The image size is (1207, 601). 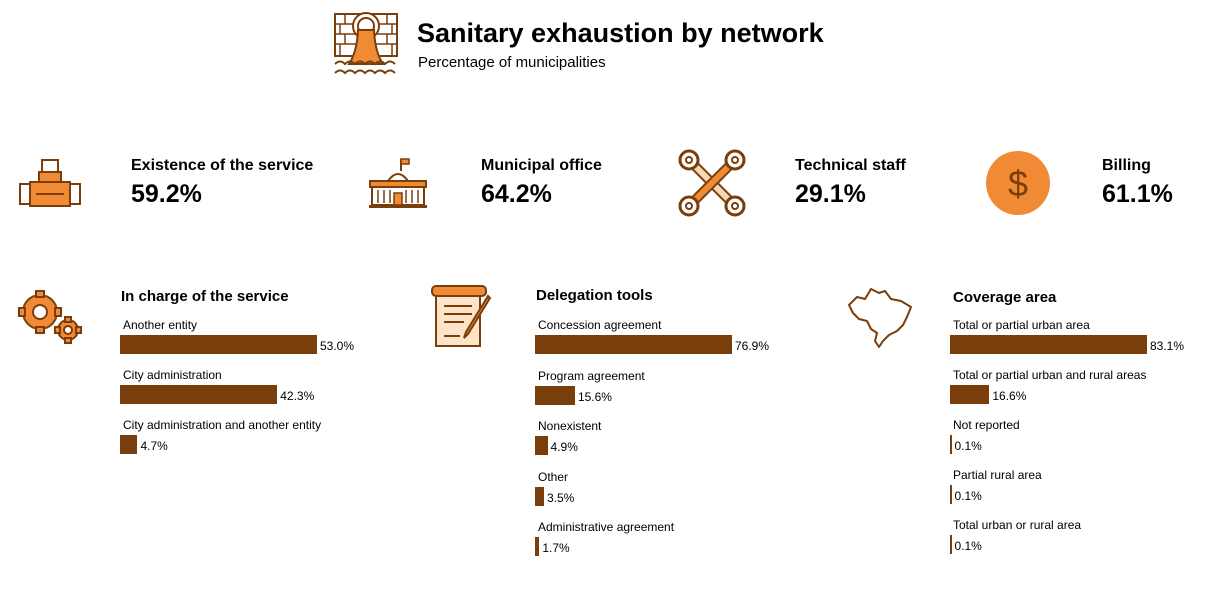 I want to click on brazil-map-icon, so click(x=880, y=318).